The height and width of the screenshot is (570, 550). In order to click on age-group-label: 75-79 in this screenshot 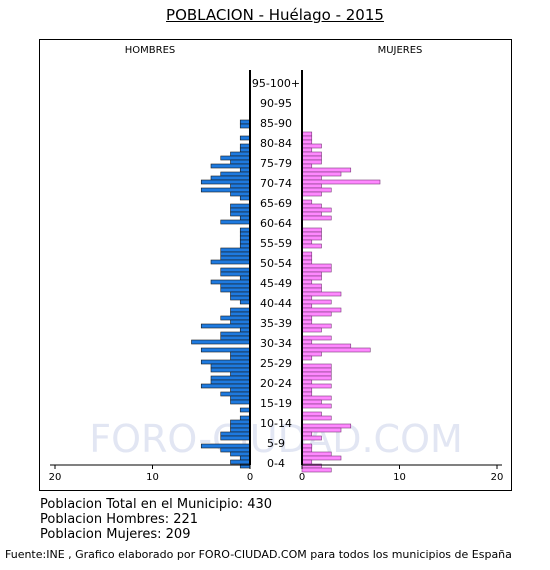, I will do `click(276, 163)`.